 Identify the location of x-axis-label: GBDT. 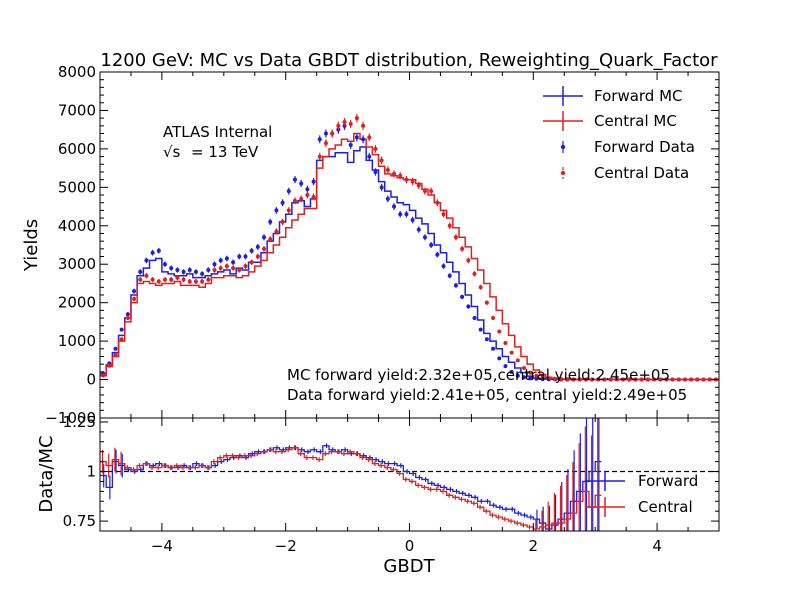
(409, 566).